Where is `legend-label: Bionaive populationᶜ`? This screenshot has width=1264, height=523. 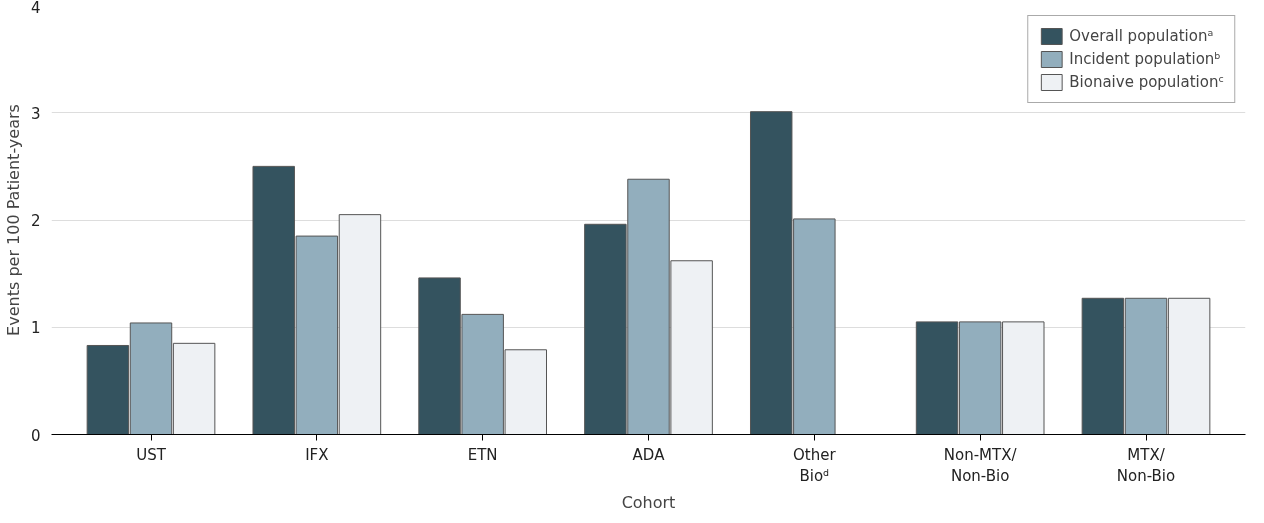 legend-label: Bionaive populationᶜ is located at coordinates (1146, 82).